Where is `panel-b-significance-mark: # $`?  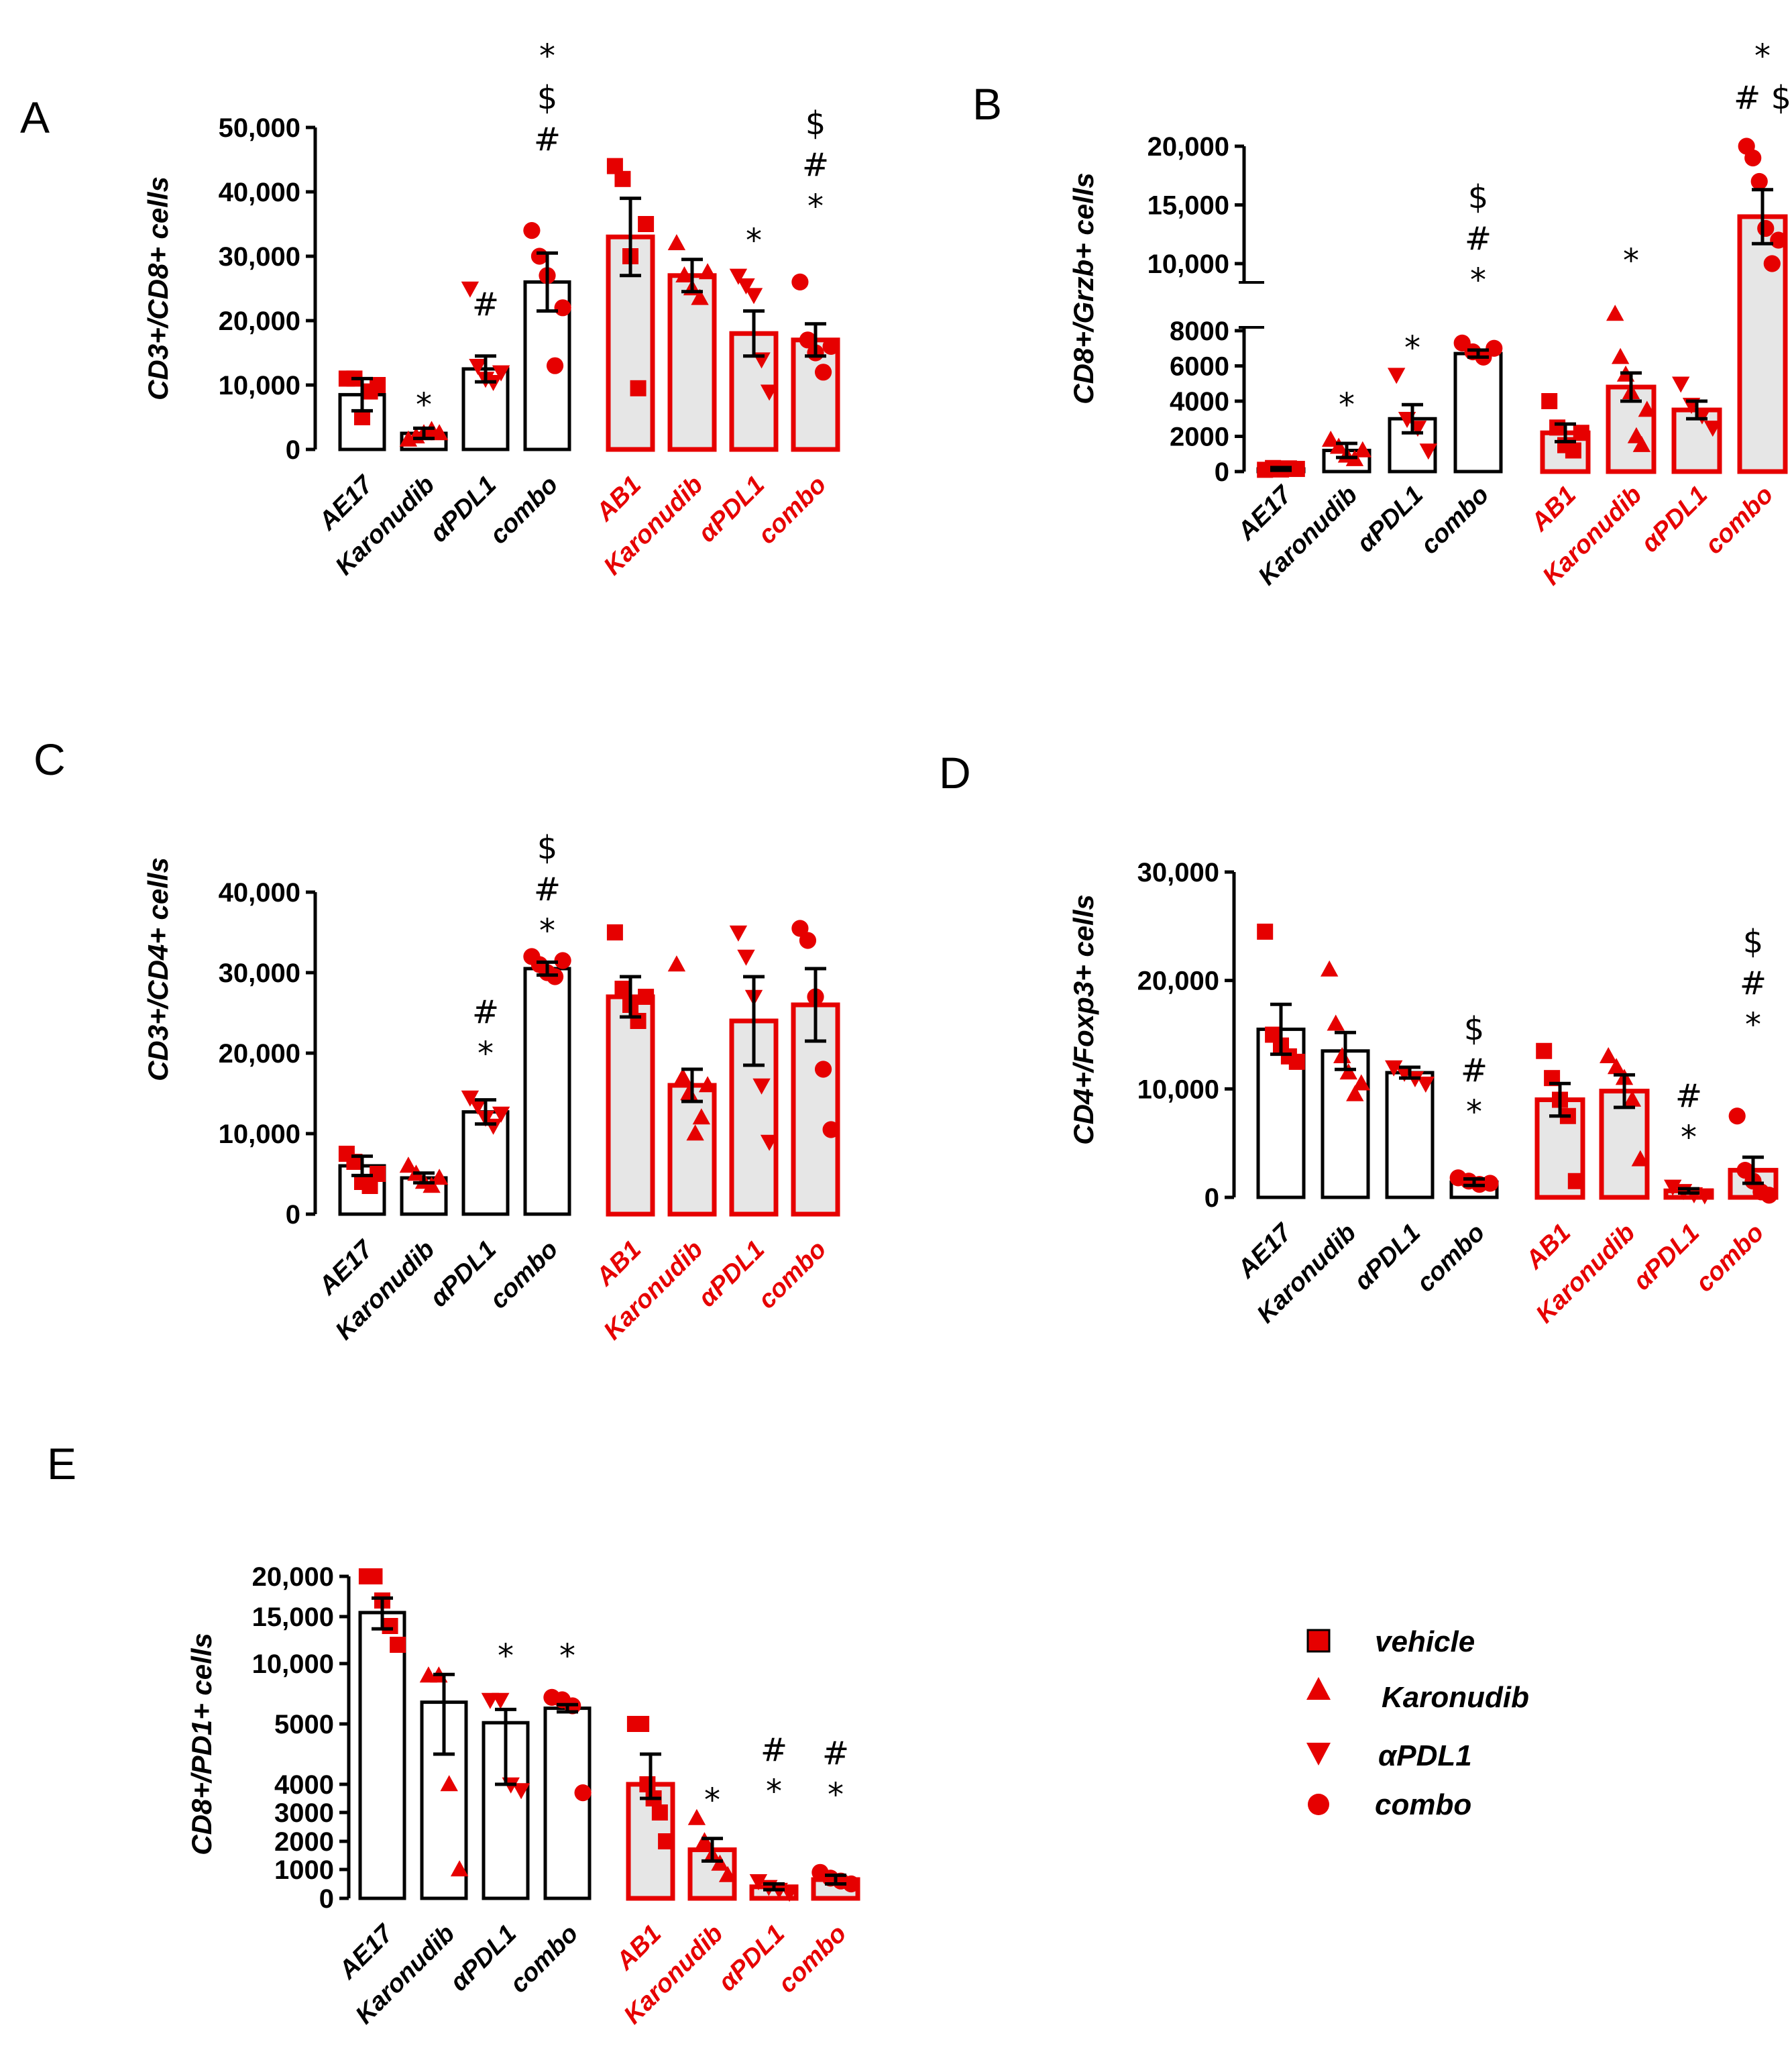 panel-b-significance-mark: # $ is located at coordinates (1762, 98).